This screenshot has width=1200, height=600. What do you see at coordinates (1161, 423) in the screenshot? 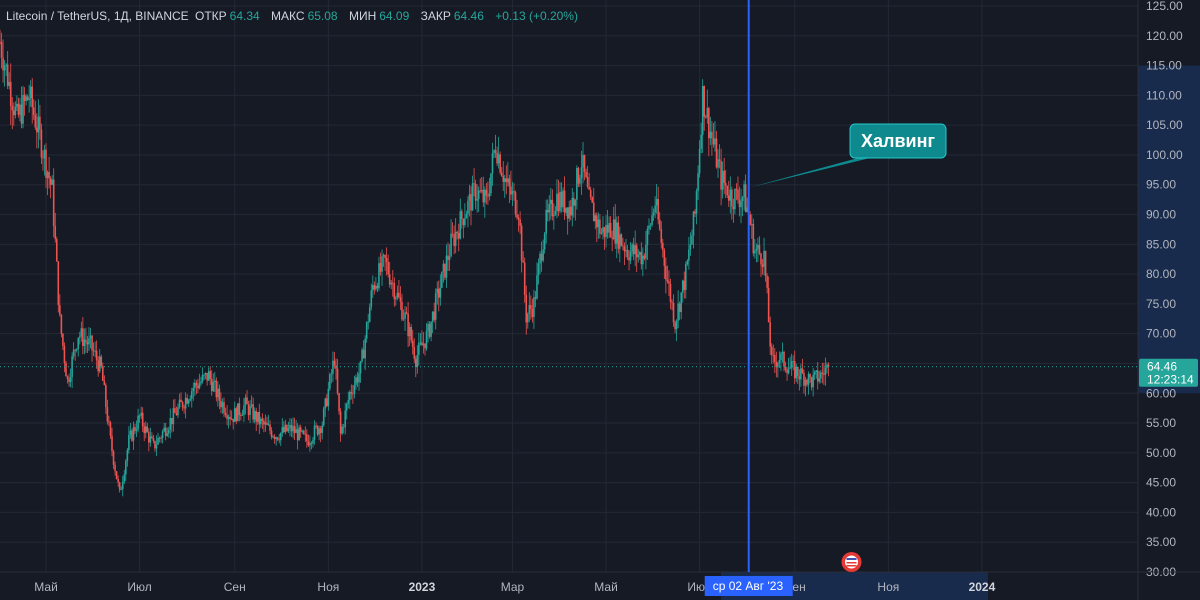
I see `y-tick-label: 55.00` at bounding box center [1161, 423].